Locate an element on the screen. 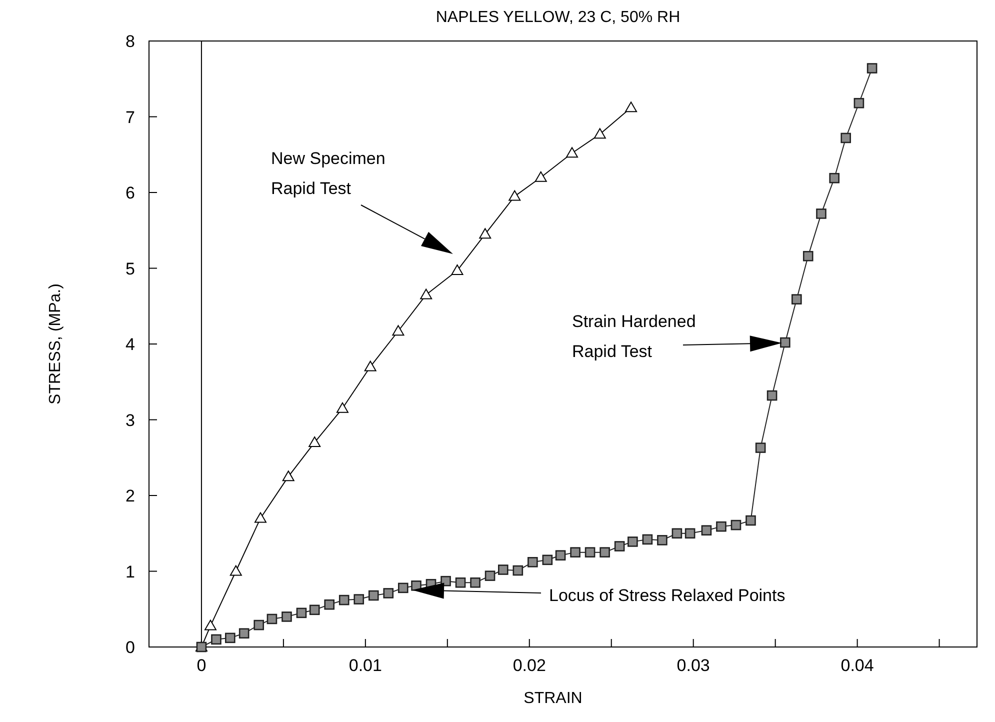 The height and width of the screenshot is (722, 995). annotation: Strain Hardened Rapid Test is located at coordinates (634, 336).